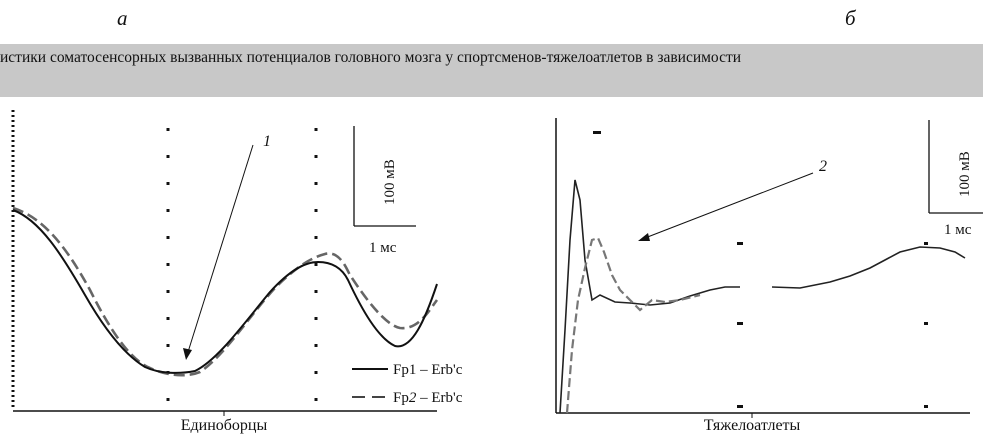 This screenshot has height=437, width=983. I want to click on panel-a-group-label: Единоборцы, so click(224, 425).